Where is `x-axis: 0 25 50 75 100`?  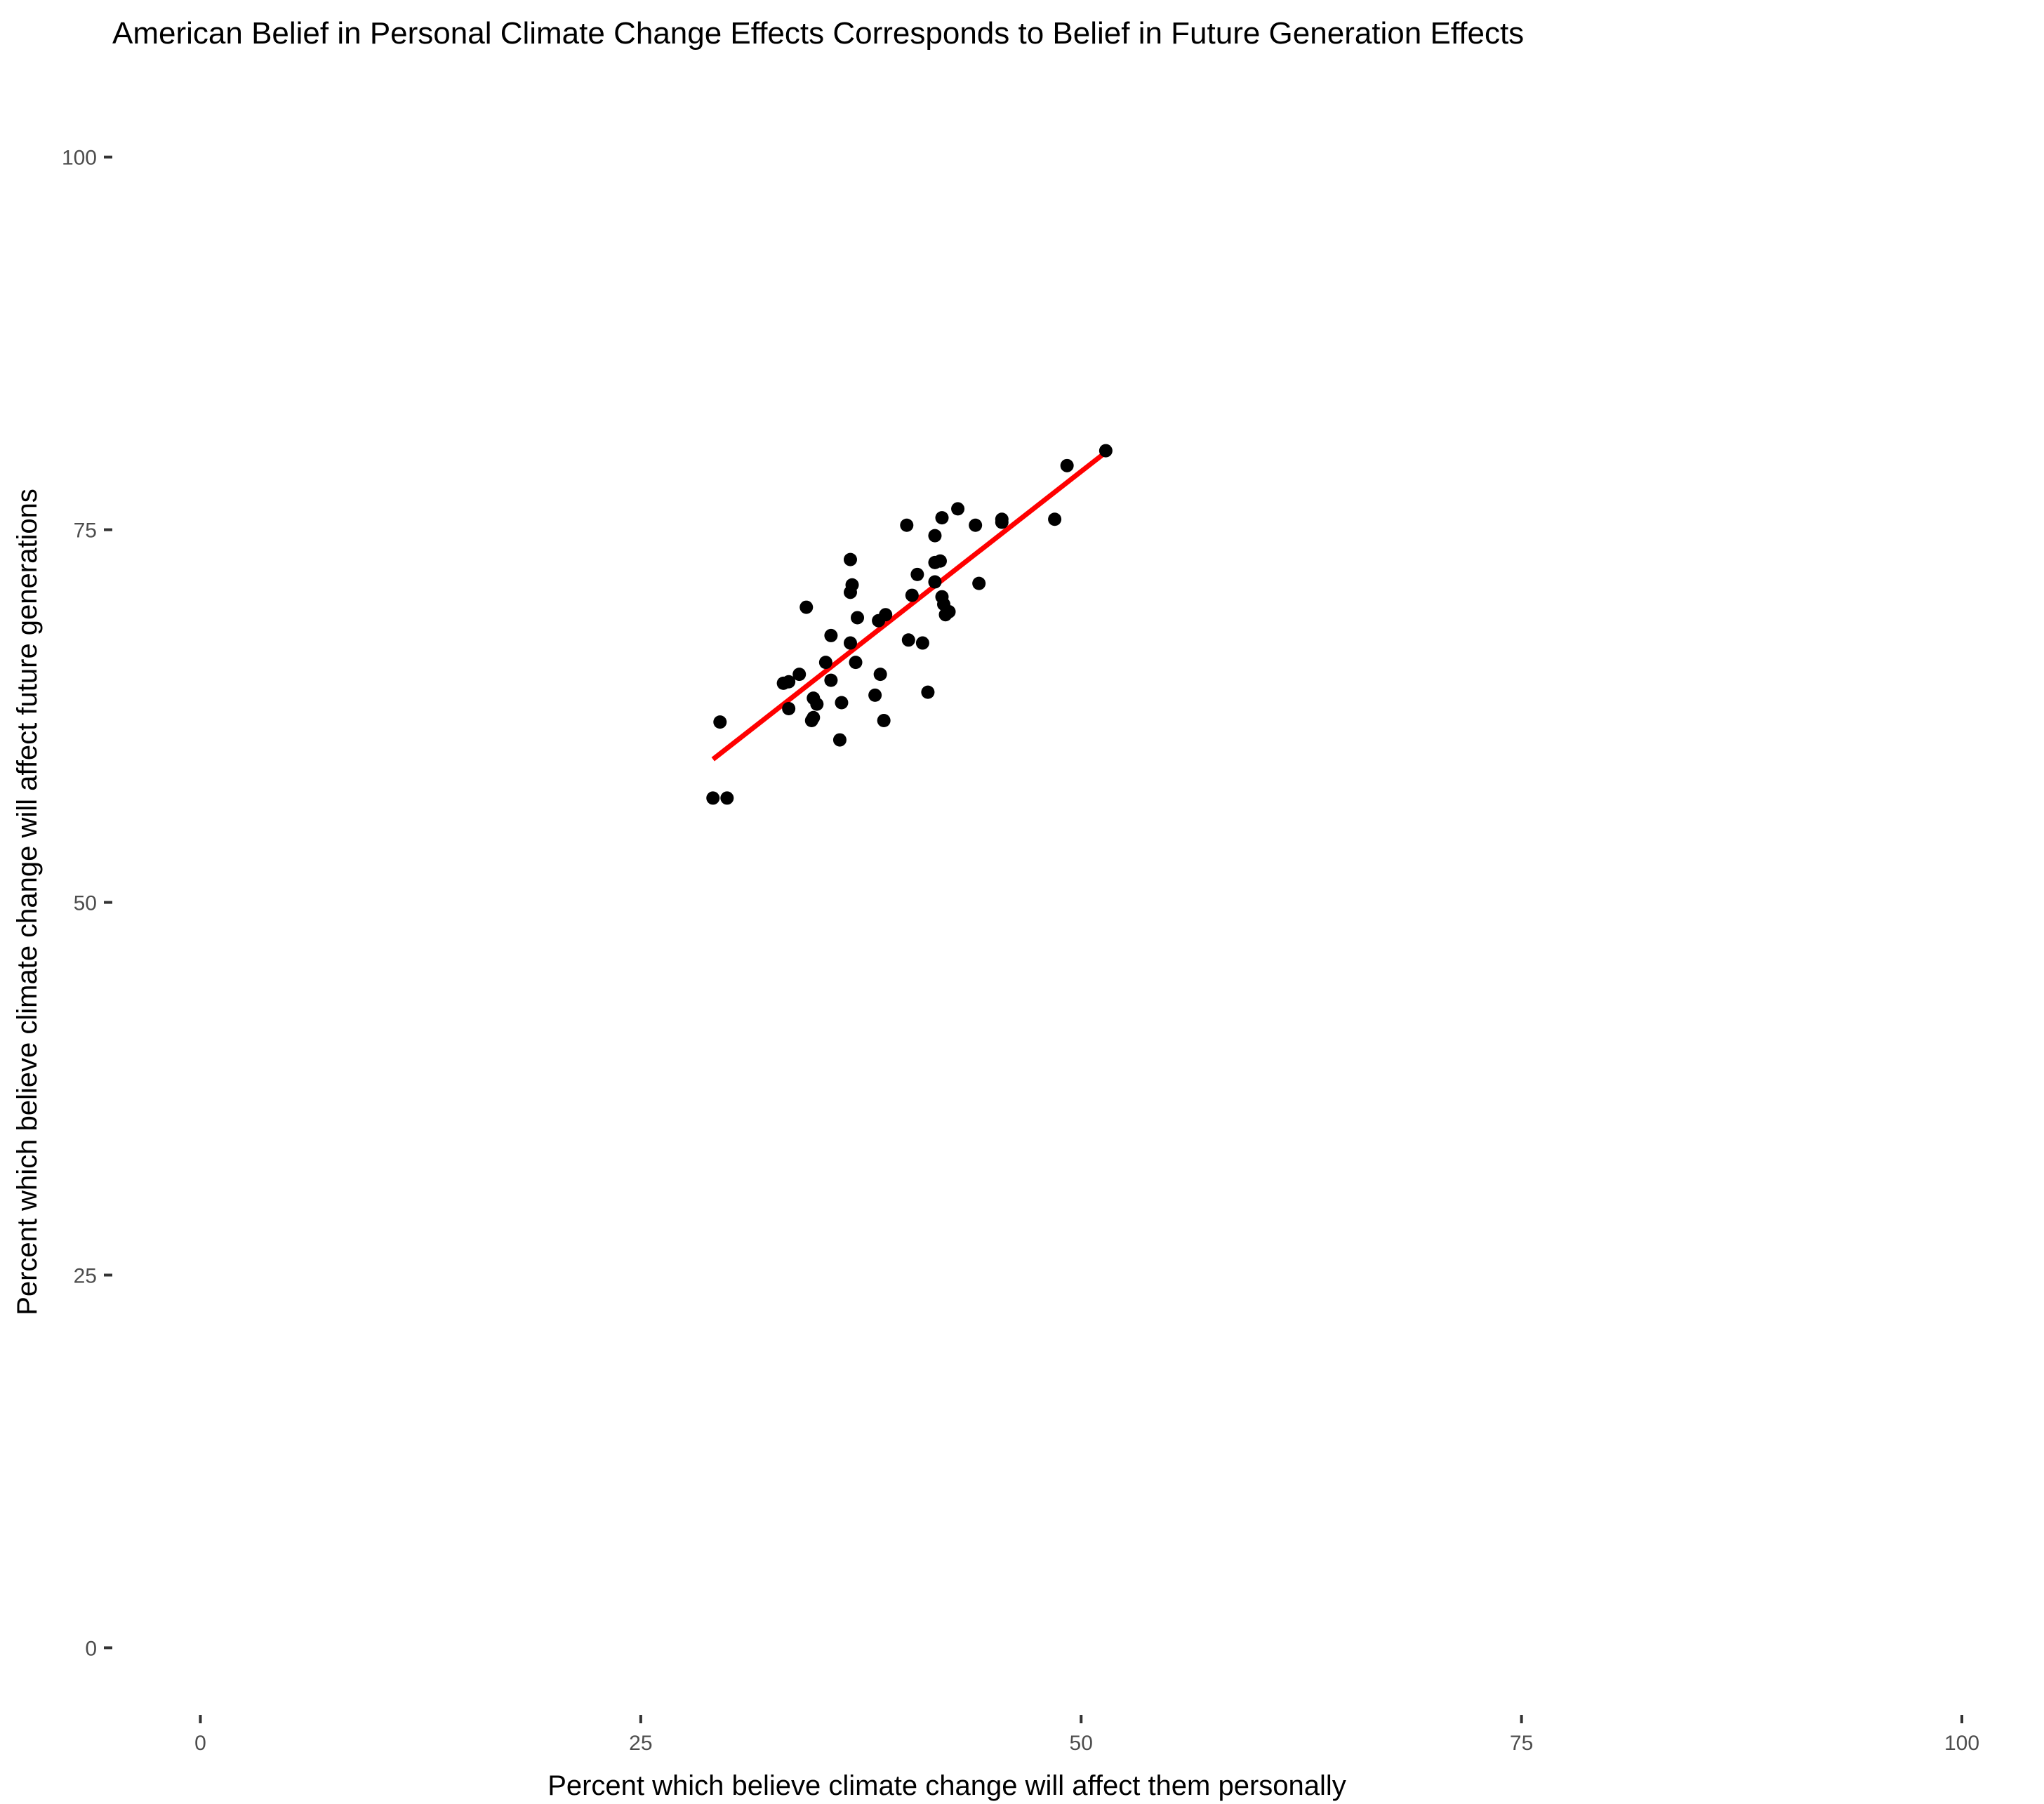
x-axis: 0 25 50 75 100 is located at coordinates (1086, 1735).